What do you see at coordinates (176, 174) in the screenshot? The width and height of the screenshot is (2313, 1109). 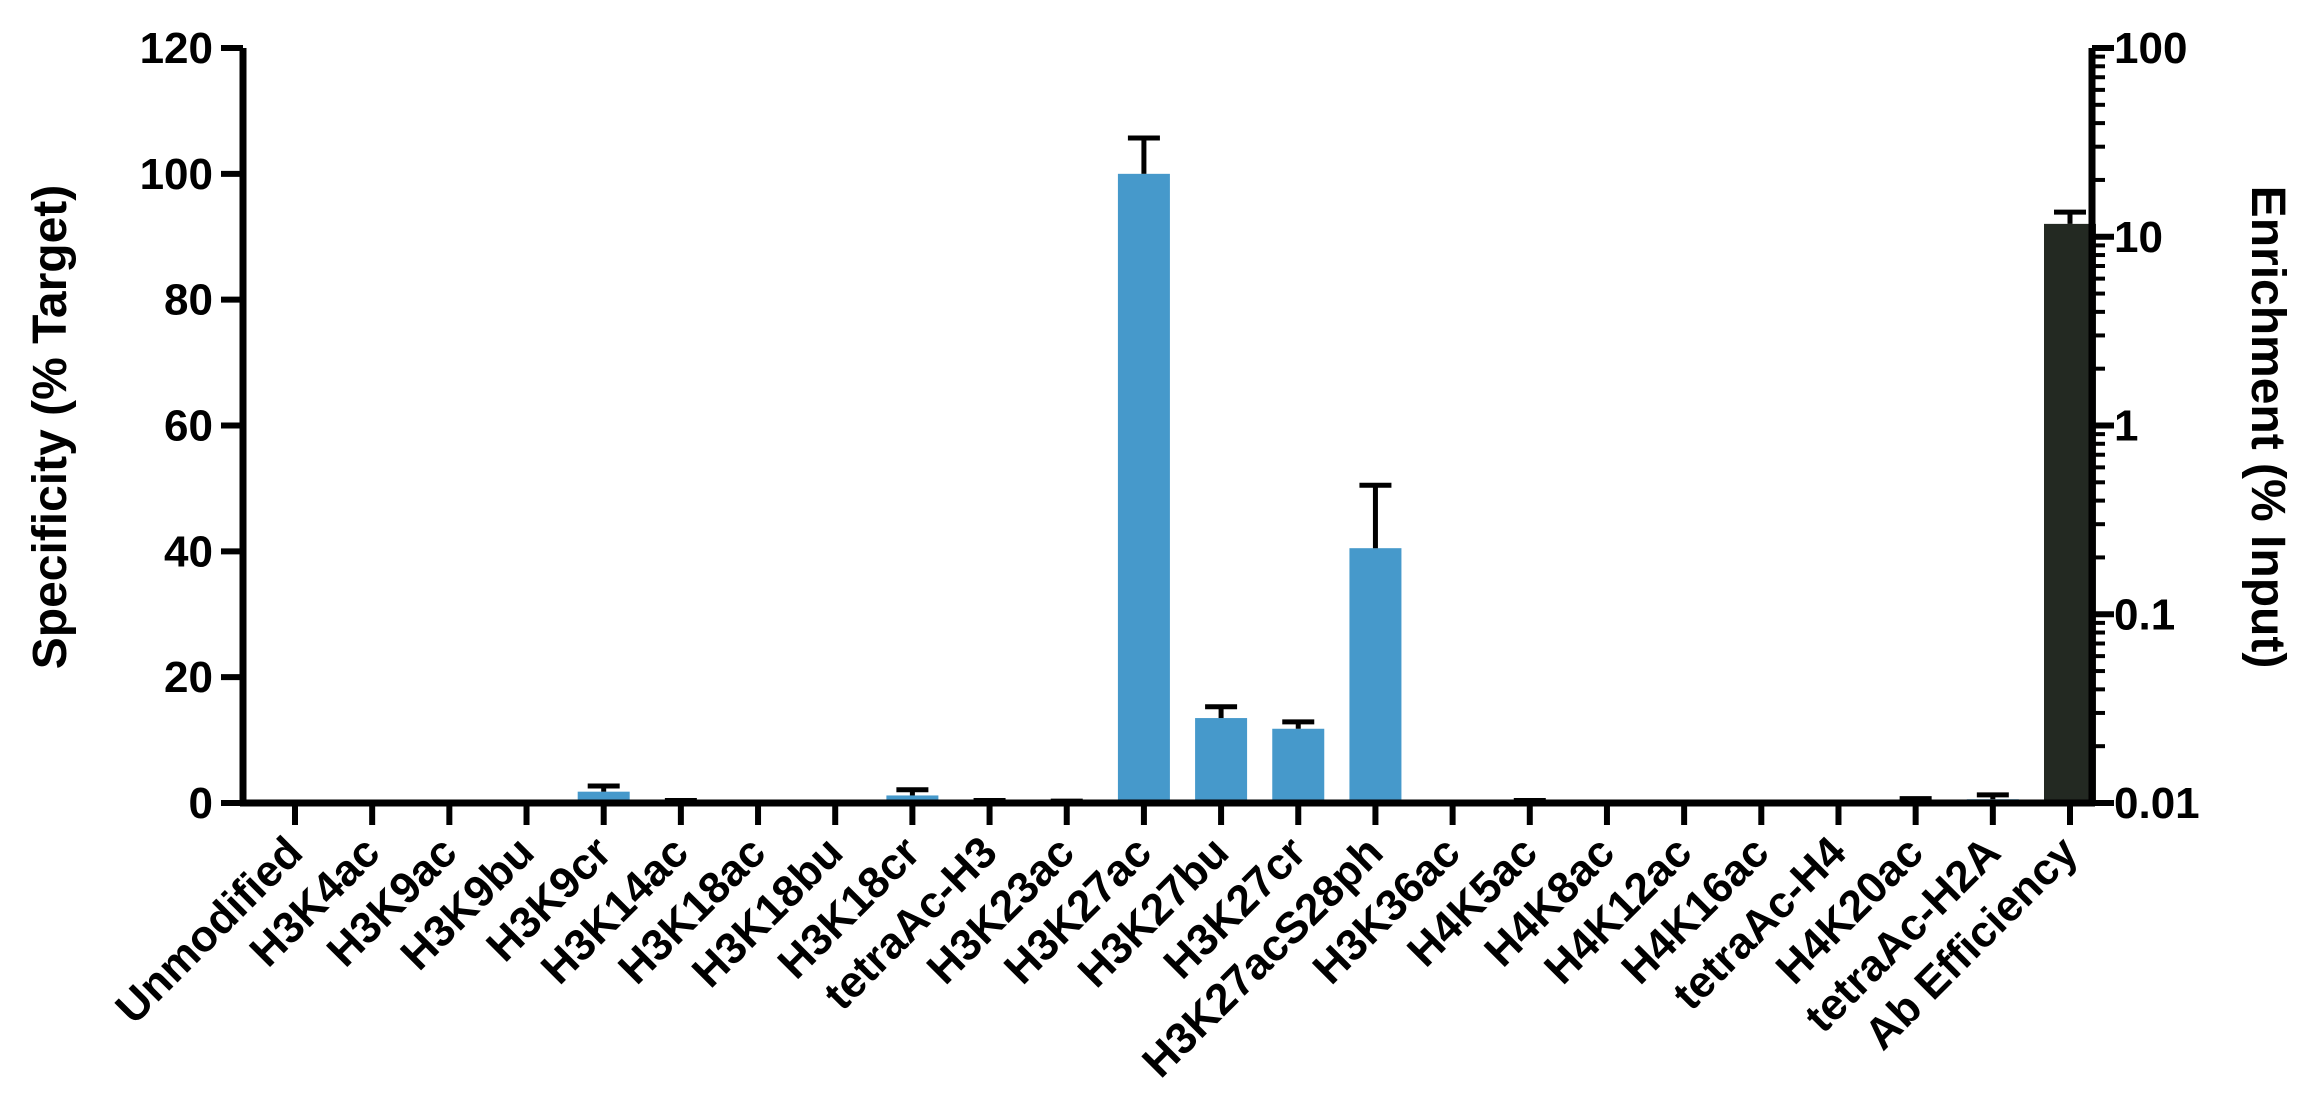 I see `left-tick-label-5: 100` at bounding box center [176, 174].